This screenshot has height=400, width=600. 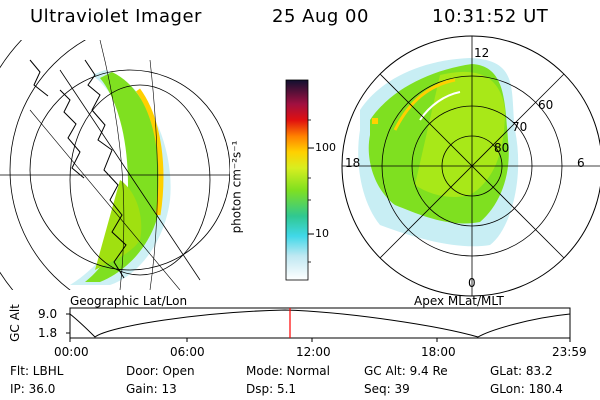 I want to click on mode-status: Mode: Normal, so click(x=288, y=371).